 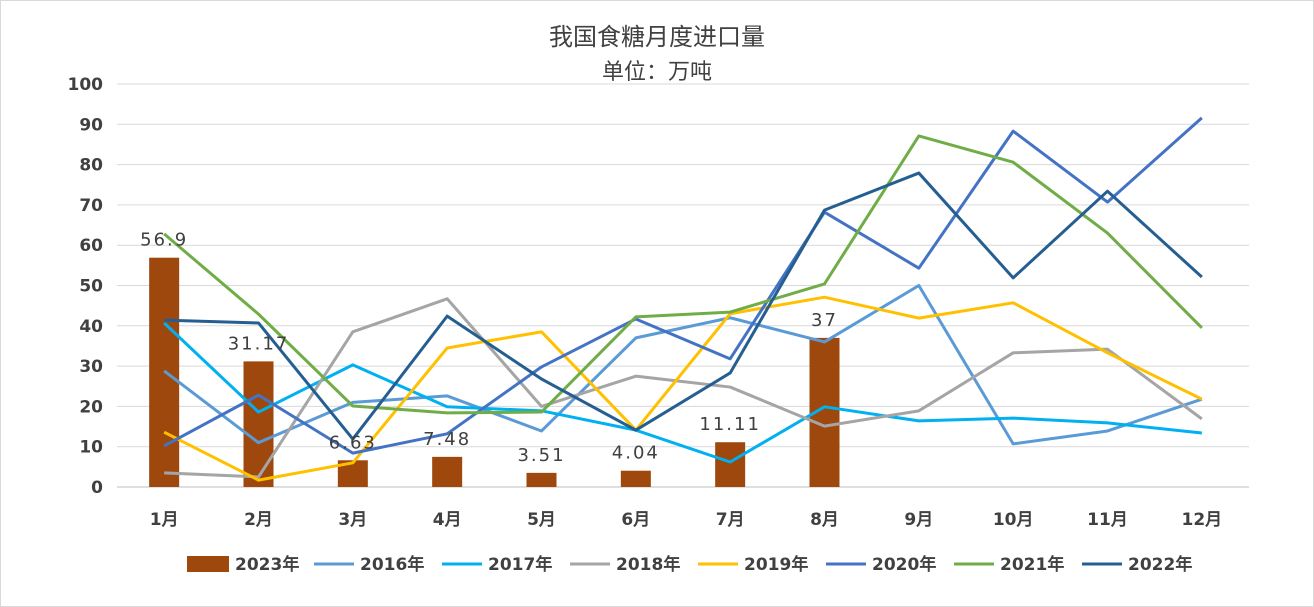 What do you see at coordinates (520, 564) in the screenshot?
I see `legend-label: 2017年` at bounding box center [520, 564].